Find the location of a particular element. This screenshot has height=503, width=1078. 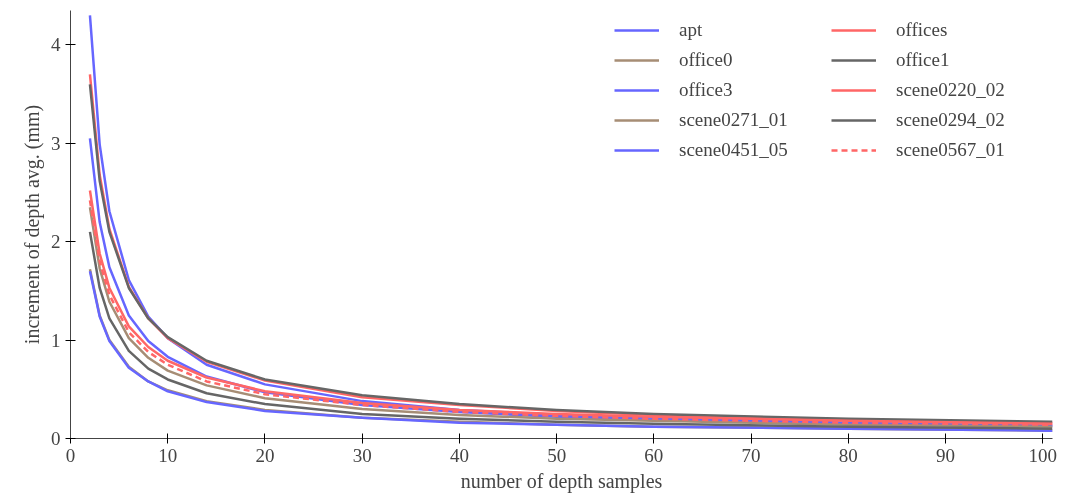

x-tick-label: 50 is located at coordinates (557, 455).